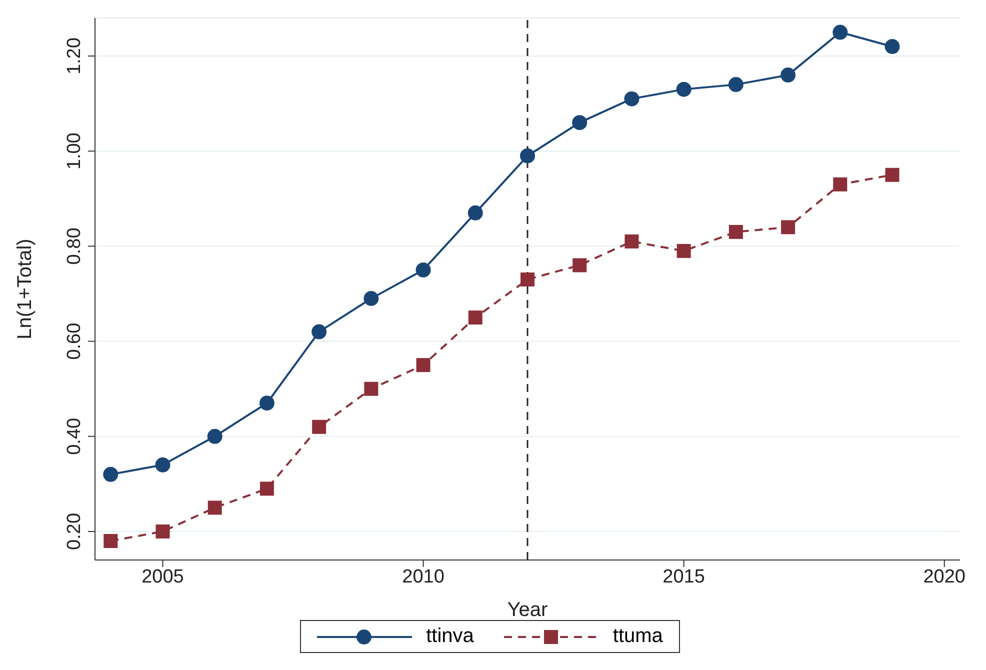  What do you see at coordinates (74, 341) in the screenshot?
I see `y-tick-label: 0.60` at bounding box center [74, 341].